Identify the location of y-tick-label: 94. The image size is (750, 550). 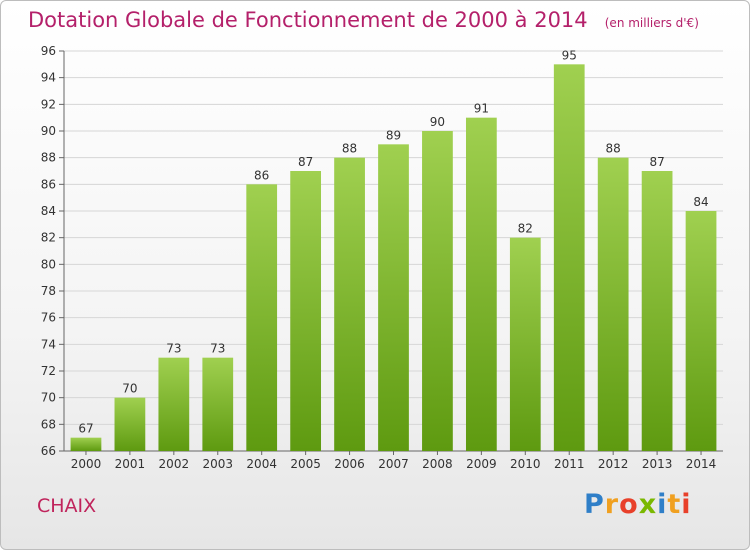
(48, 78).